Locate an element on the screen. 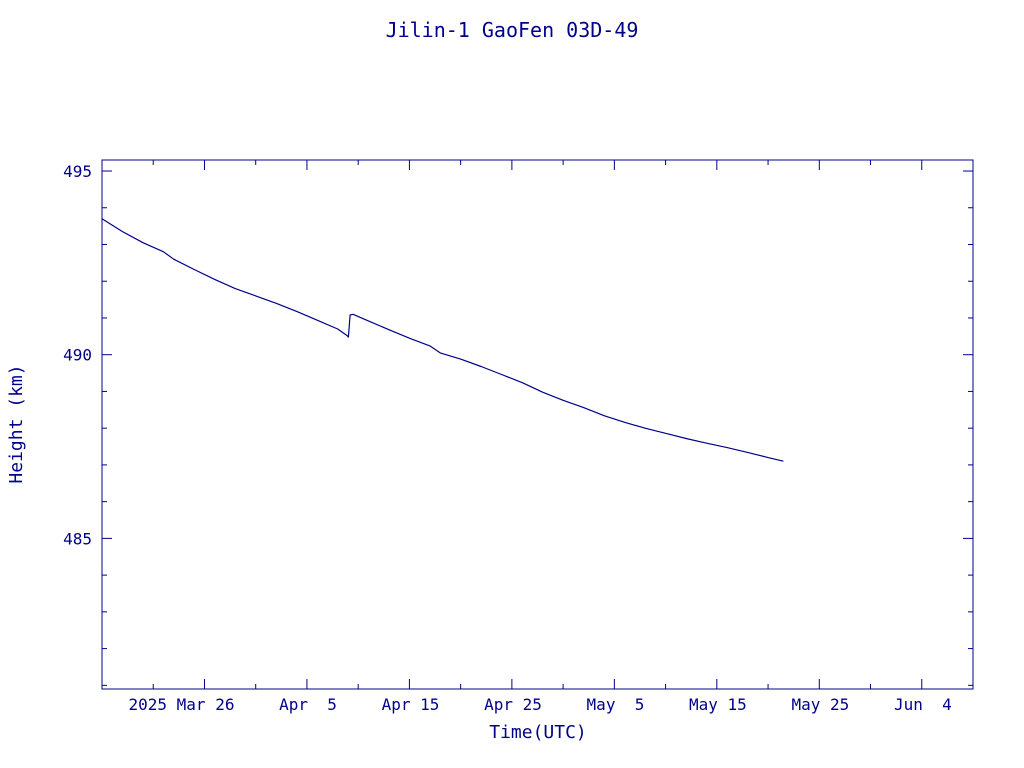  x-axis-label: Time(UTC) is located at coordinates (538, 732).